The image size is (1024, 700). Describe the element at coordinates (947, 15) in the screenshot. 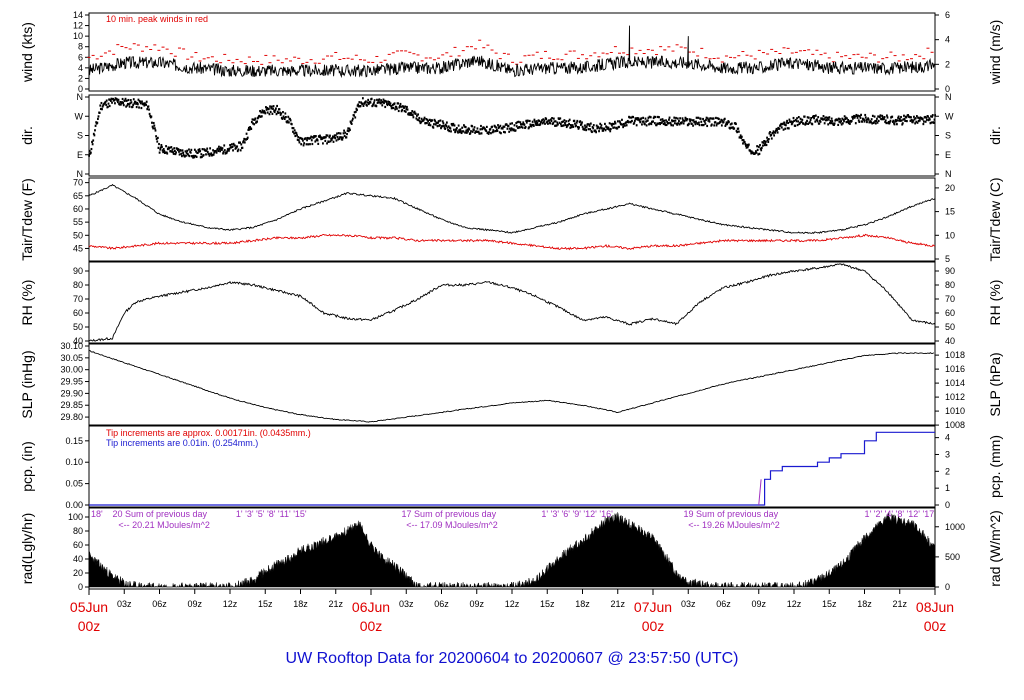

I see `wind-right-tick-label: 6` at that location.